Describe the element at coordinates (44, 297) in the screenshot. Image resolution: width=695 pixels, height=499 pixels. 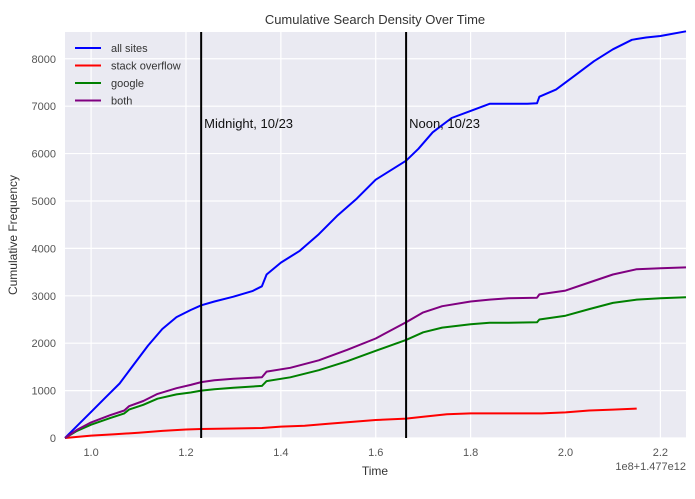
I see `y-tick-label: 3000` at that location.